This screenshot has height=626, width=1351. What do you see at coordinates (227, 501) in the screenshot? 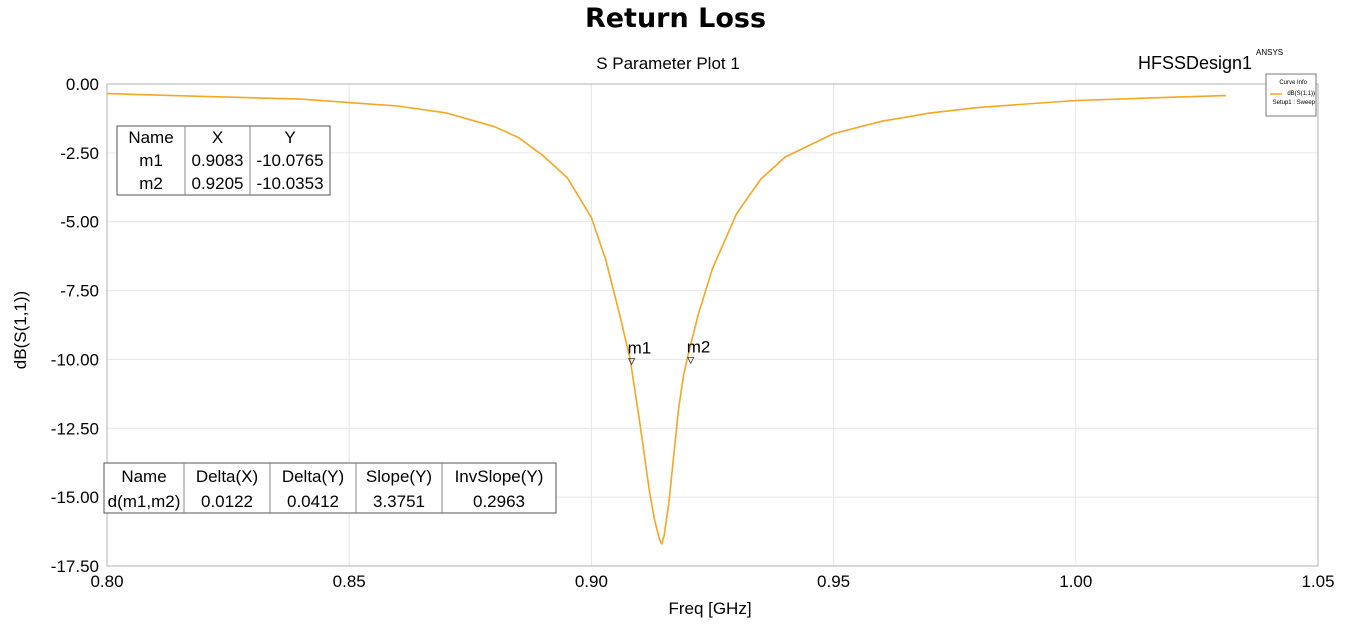
I see `delta-table-cell: 0.0122` at bounding box center [227, 501].